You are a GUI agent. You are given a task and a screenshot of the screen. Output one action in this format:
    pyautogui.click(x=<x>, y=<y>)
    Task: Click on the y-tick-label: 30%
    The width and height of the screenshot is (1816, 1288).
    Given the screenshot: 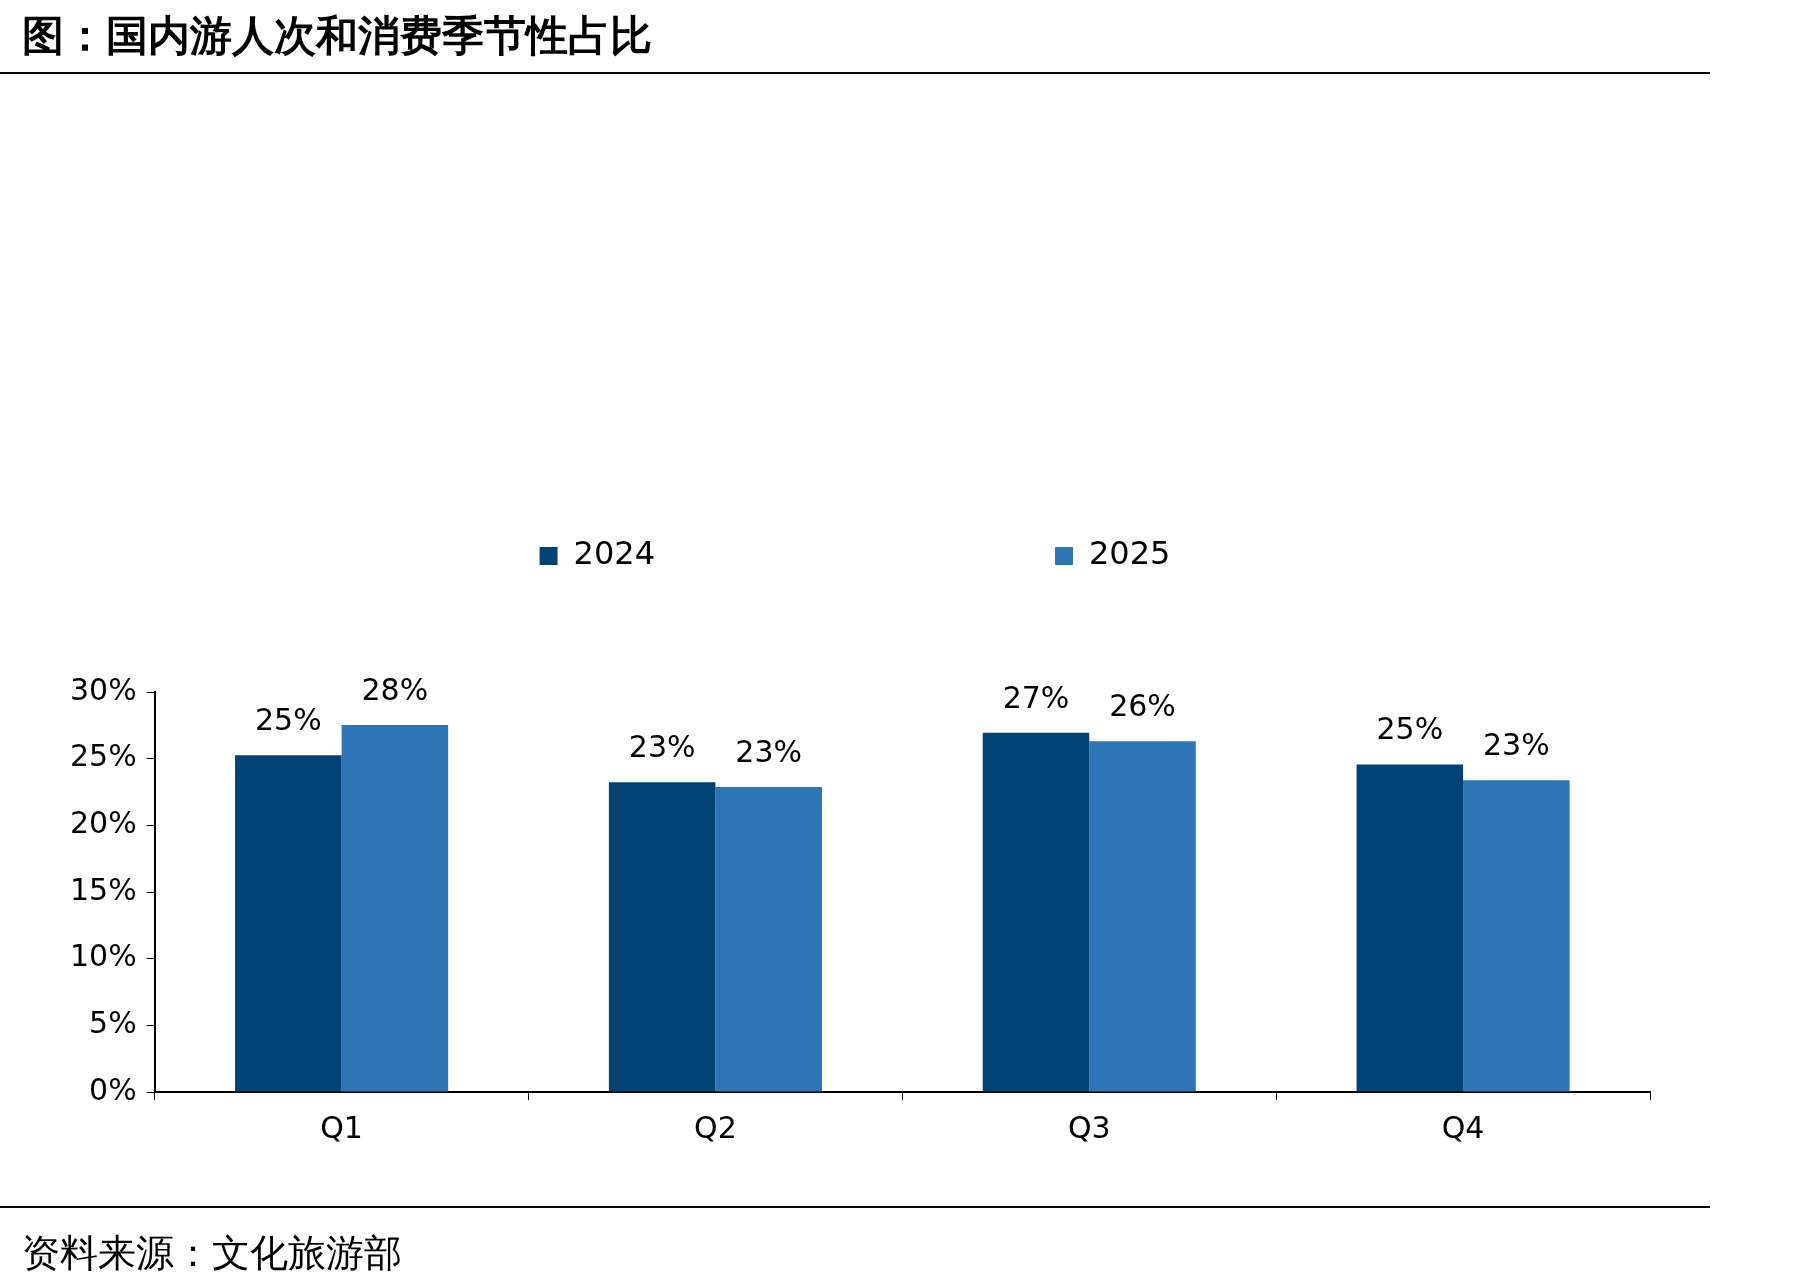 What is the action you would take?
    pyautogui.click(x=103, y=689)
    